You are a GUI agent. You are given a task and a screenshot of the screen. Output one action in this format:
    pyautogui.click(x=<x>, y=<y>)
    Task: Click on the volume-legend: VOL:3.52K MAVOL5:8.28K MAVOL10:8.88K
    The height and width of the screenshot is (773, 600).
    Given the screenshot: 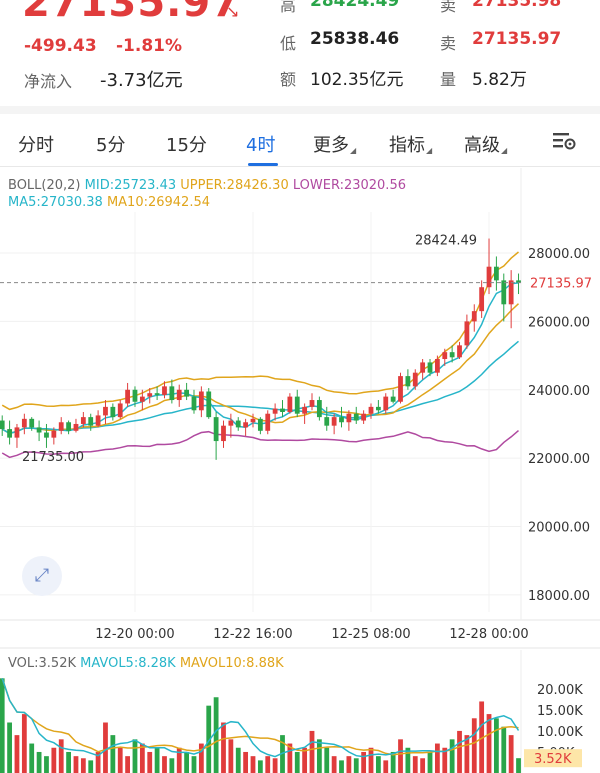 What is the action you would take?
    pyautogui.click(x=146, y=663)
    